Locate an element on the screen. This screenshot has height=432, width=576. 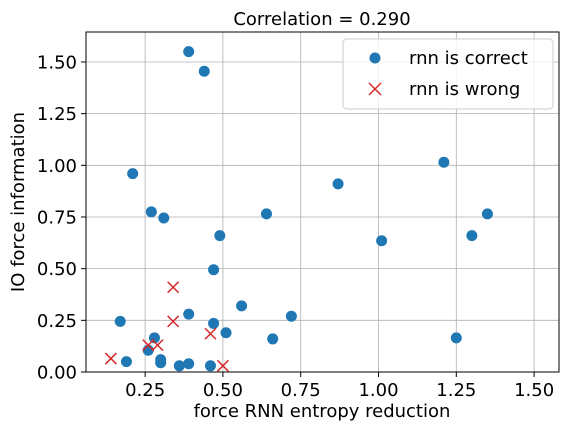
y-tick-label: 0.00 is located at coordinates (57, 373).